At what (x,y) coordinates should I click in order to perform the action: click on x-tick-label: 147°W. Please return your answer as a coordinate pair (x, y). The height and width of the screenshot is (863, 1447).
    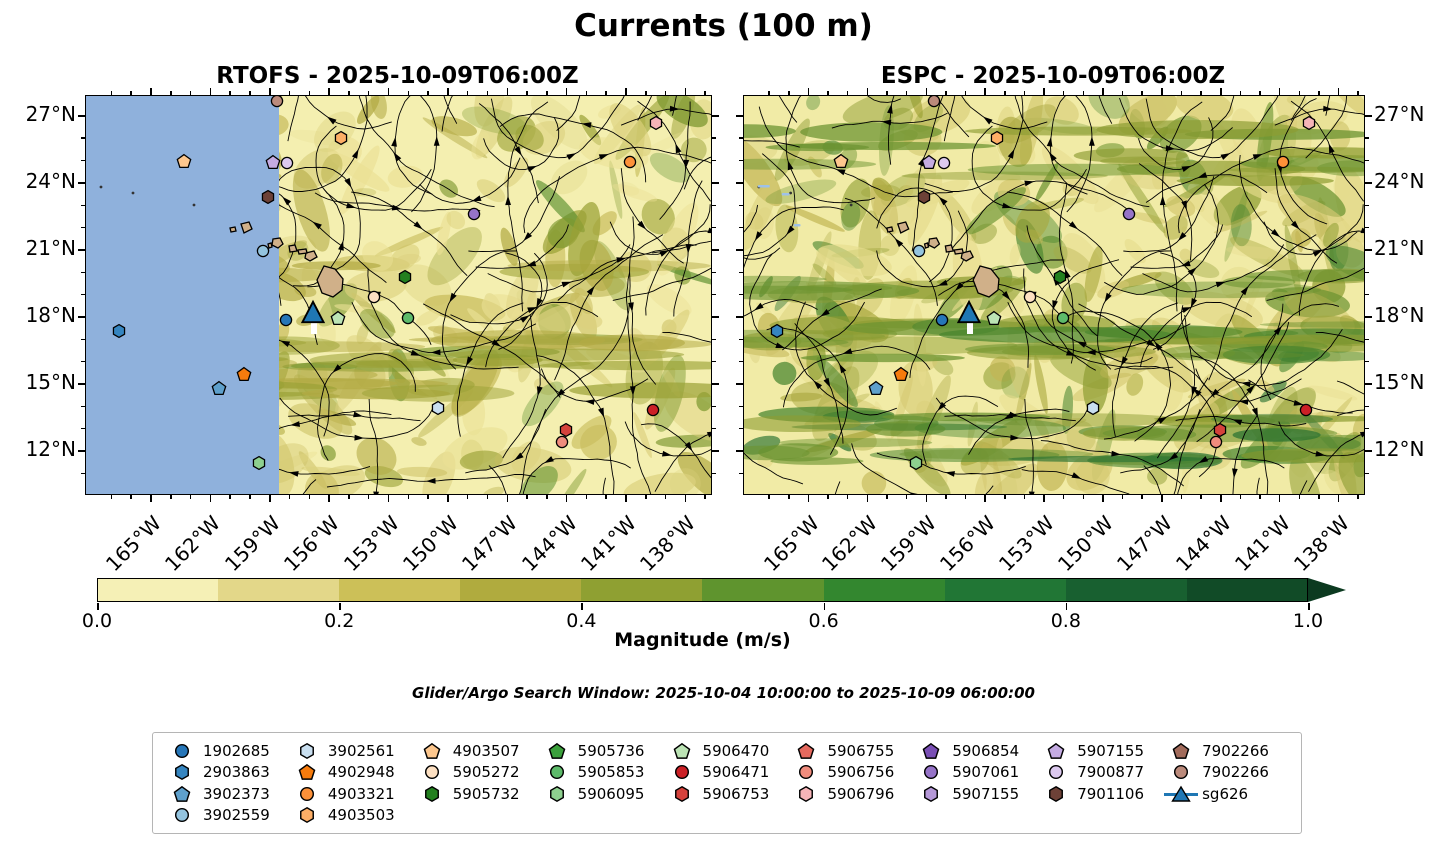
    Looking at the image, I should click on (490, 544).